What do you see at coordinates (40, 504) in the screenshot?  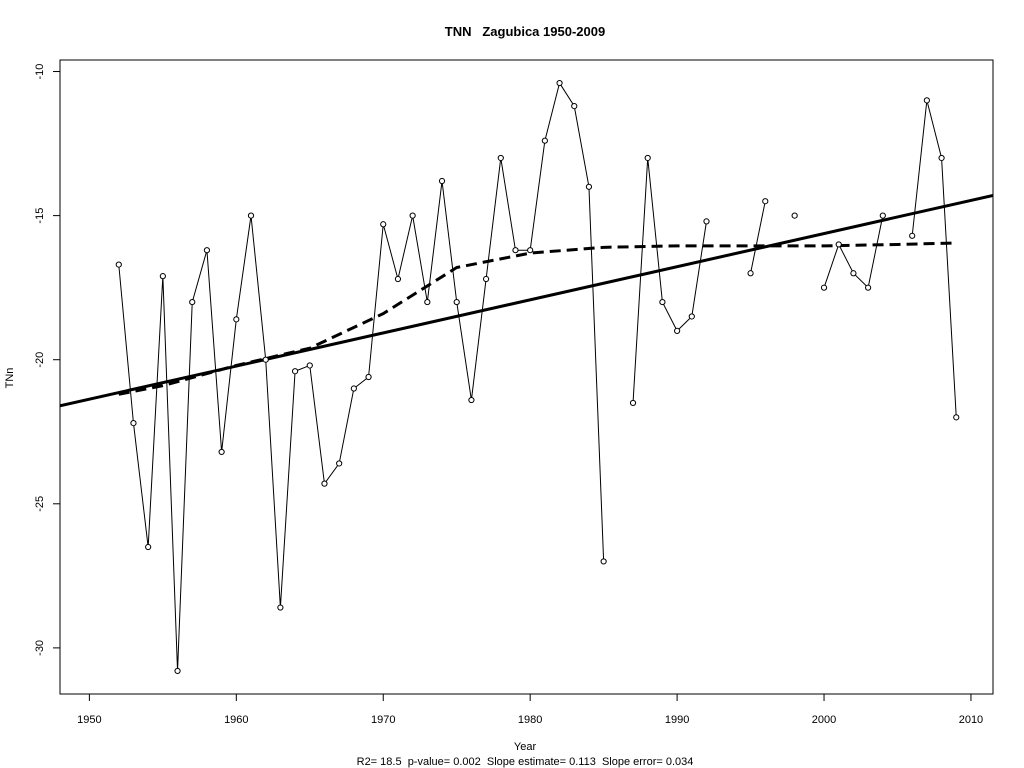 I see `y-tick-label: -25` at bounding box center [40, 504].